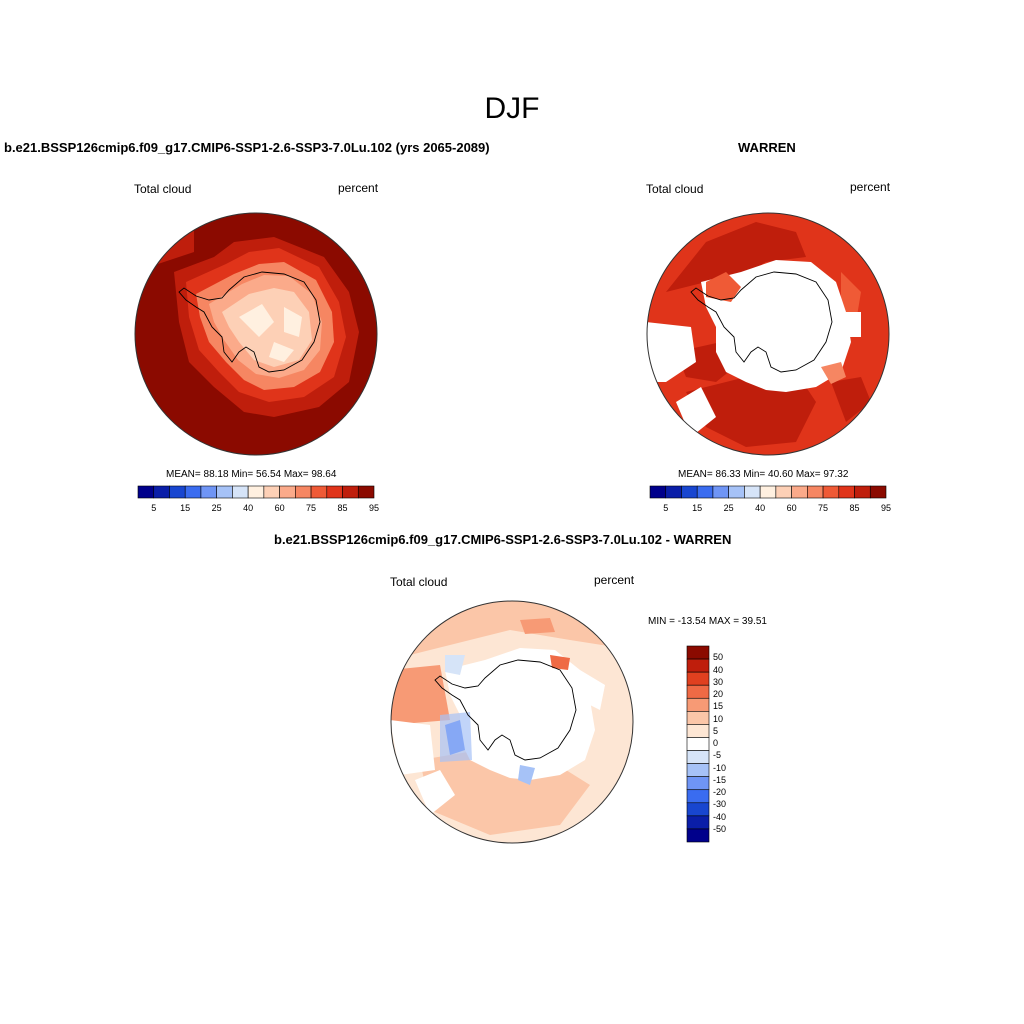  Describe the element at coordinates (770, 509) in the screenshot. I see `panel2-colorbar-ticks: 5 15 25 40 60 75 85 95` at that location.